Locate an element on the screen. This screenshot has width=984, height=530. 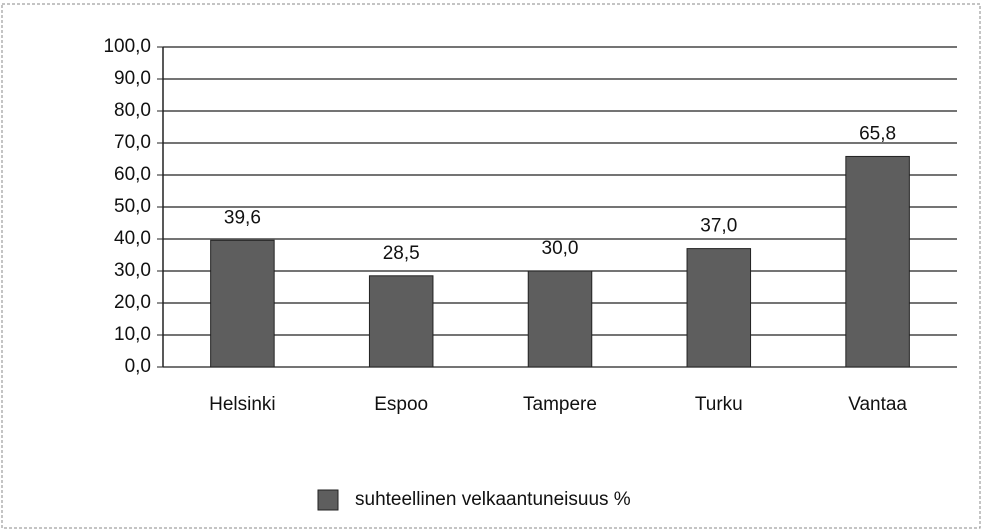
y-tick-label: 60,0 is located at coordinates (132, 174).